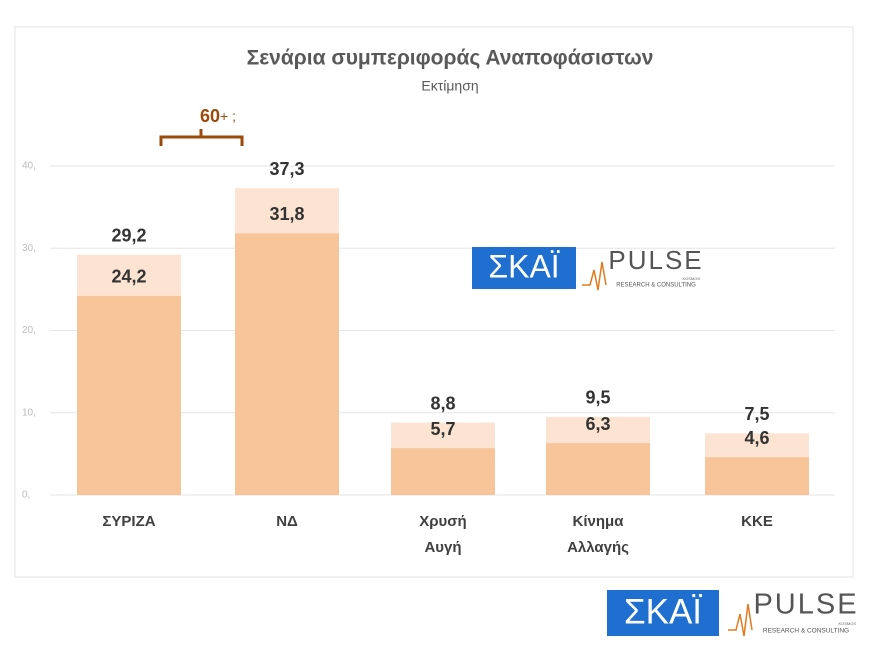 Image resolution: width=869 pixels, height=647 pixels. What do you see at coordinates (286, 169) in the screenshot?
I see `value-label: 37,3` at bounding box center [286, 169].